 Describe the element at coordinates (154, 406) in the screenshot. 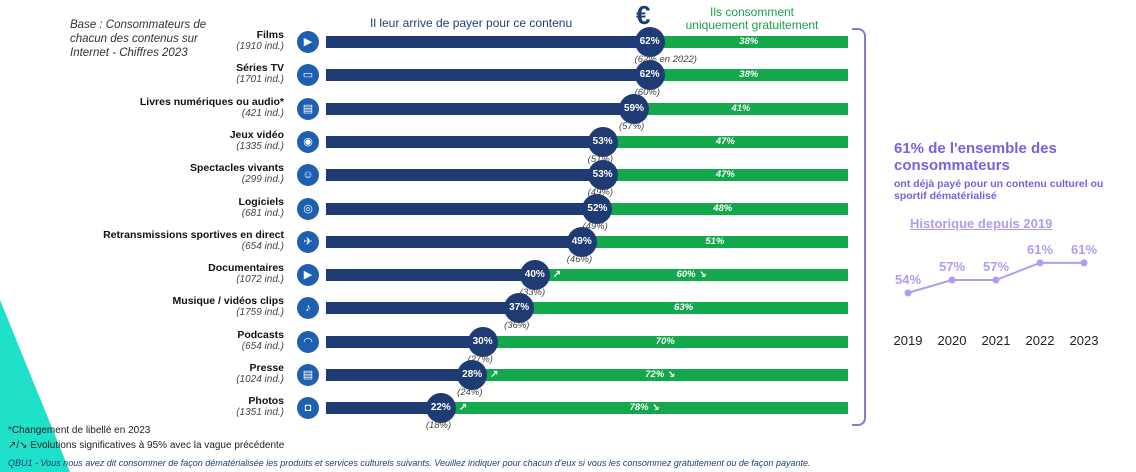

I see `category-label: Photos (1351 ind.)` at that location.